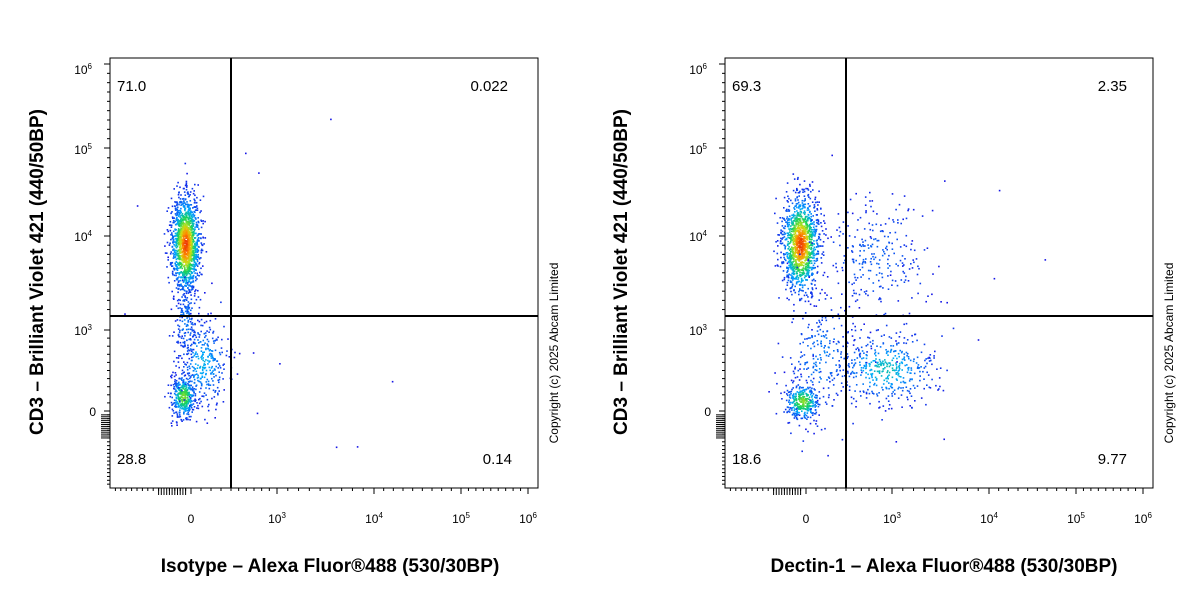 Image resolution: width=1200 pixels, height=600 pixels. Describe the element at coordinates (83, 236) in the screenshot. I see `y-tick-label: 104` at that location.